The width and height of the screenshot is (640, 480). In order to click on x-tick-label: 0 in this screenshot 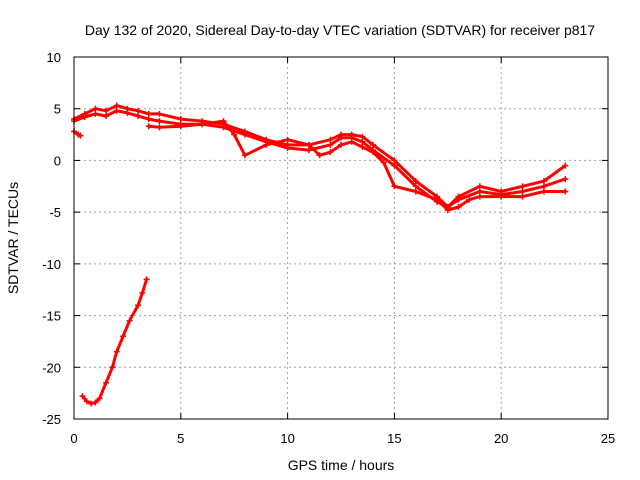, I will do `click(73, 438)`.